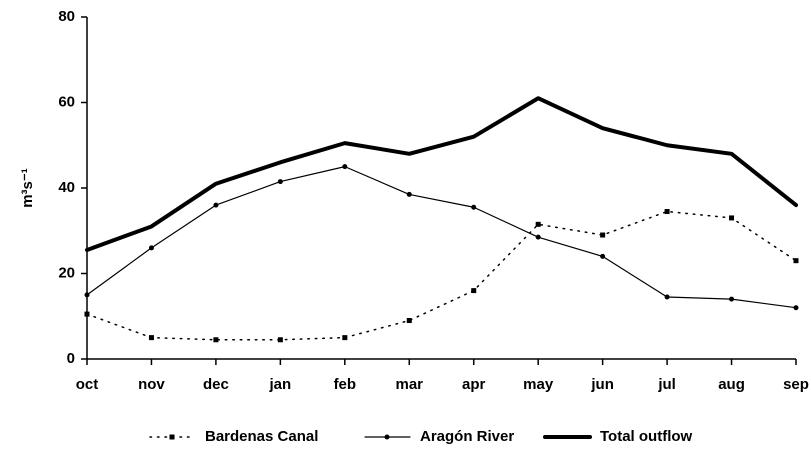  I want to click on legend-label: Bardenas Canal, so click(261, 436).